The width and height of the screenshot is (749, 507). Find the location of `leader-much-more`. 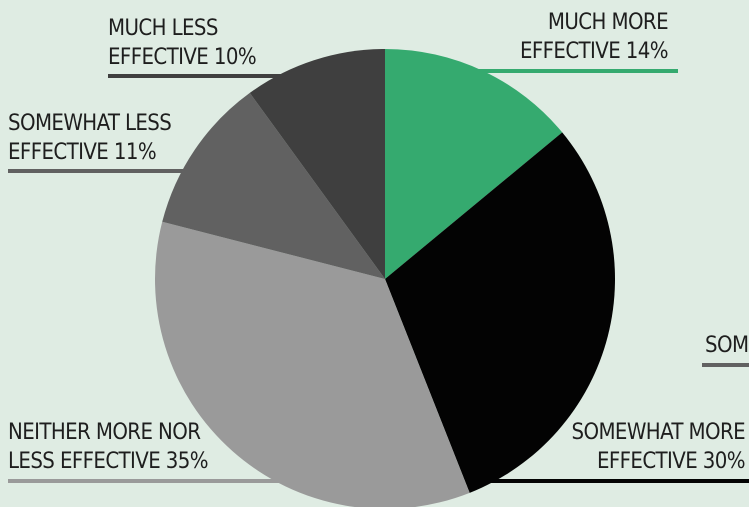

leader-much-more is located at coordinates (531, 71).